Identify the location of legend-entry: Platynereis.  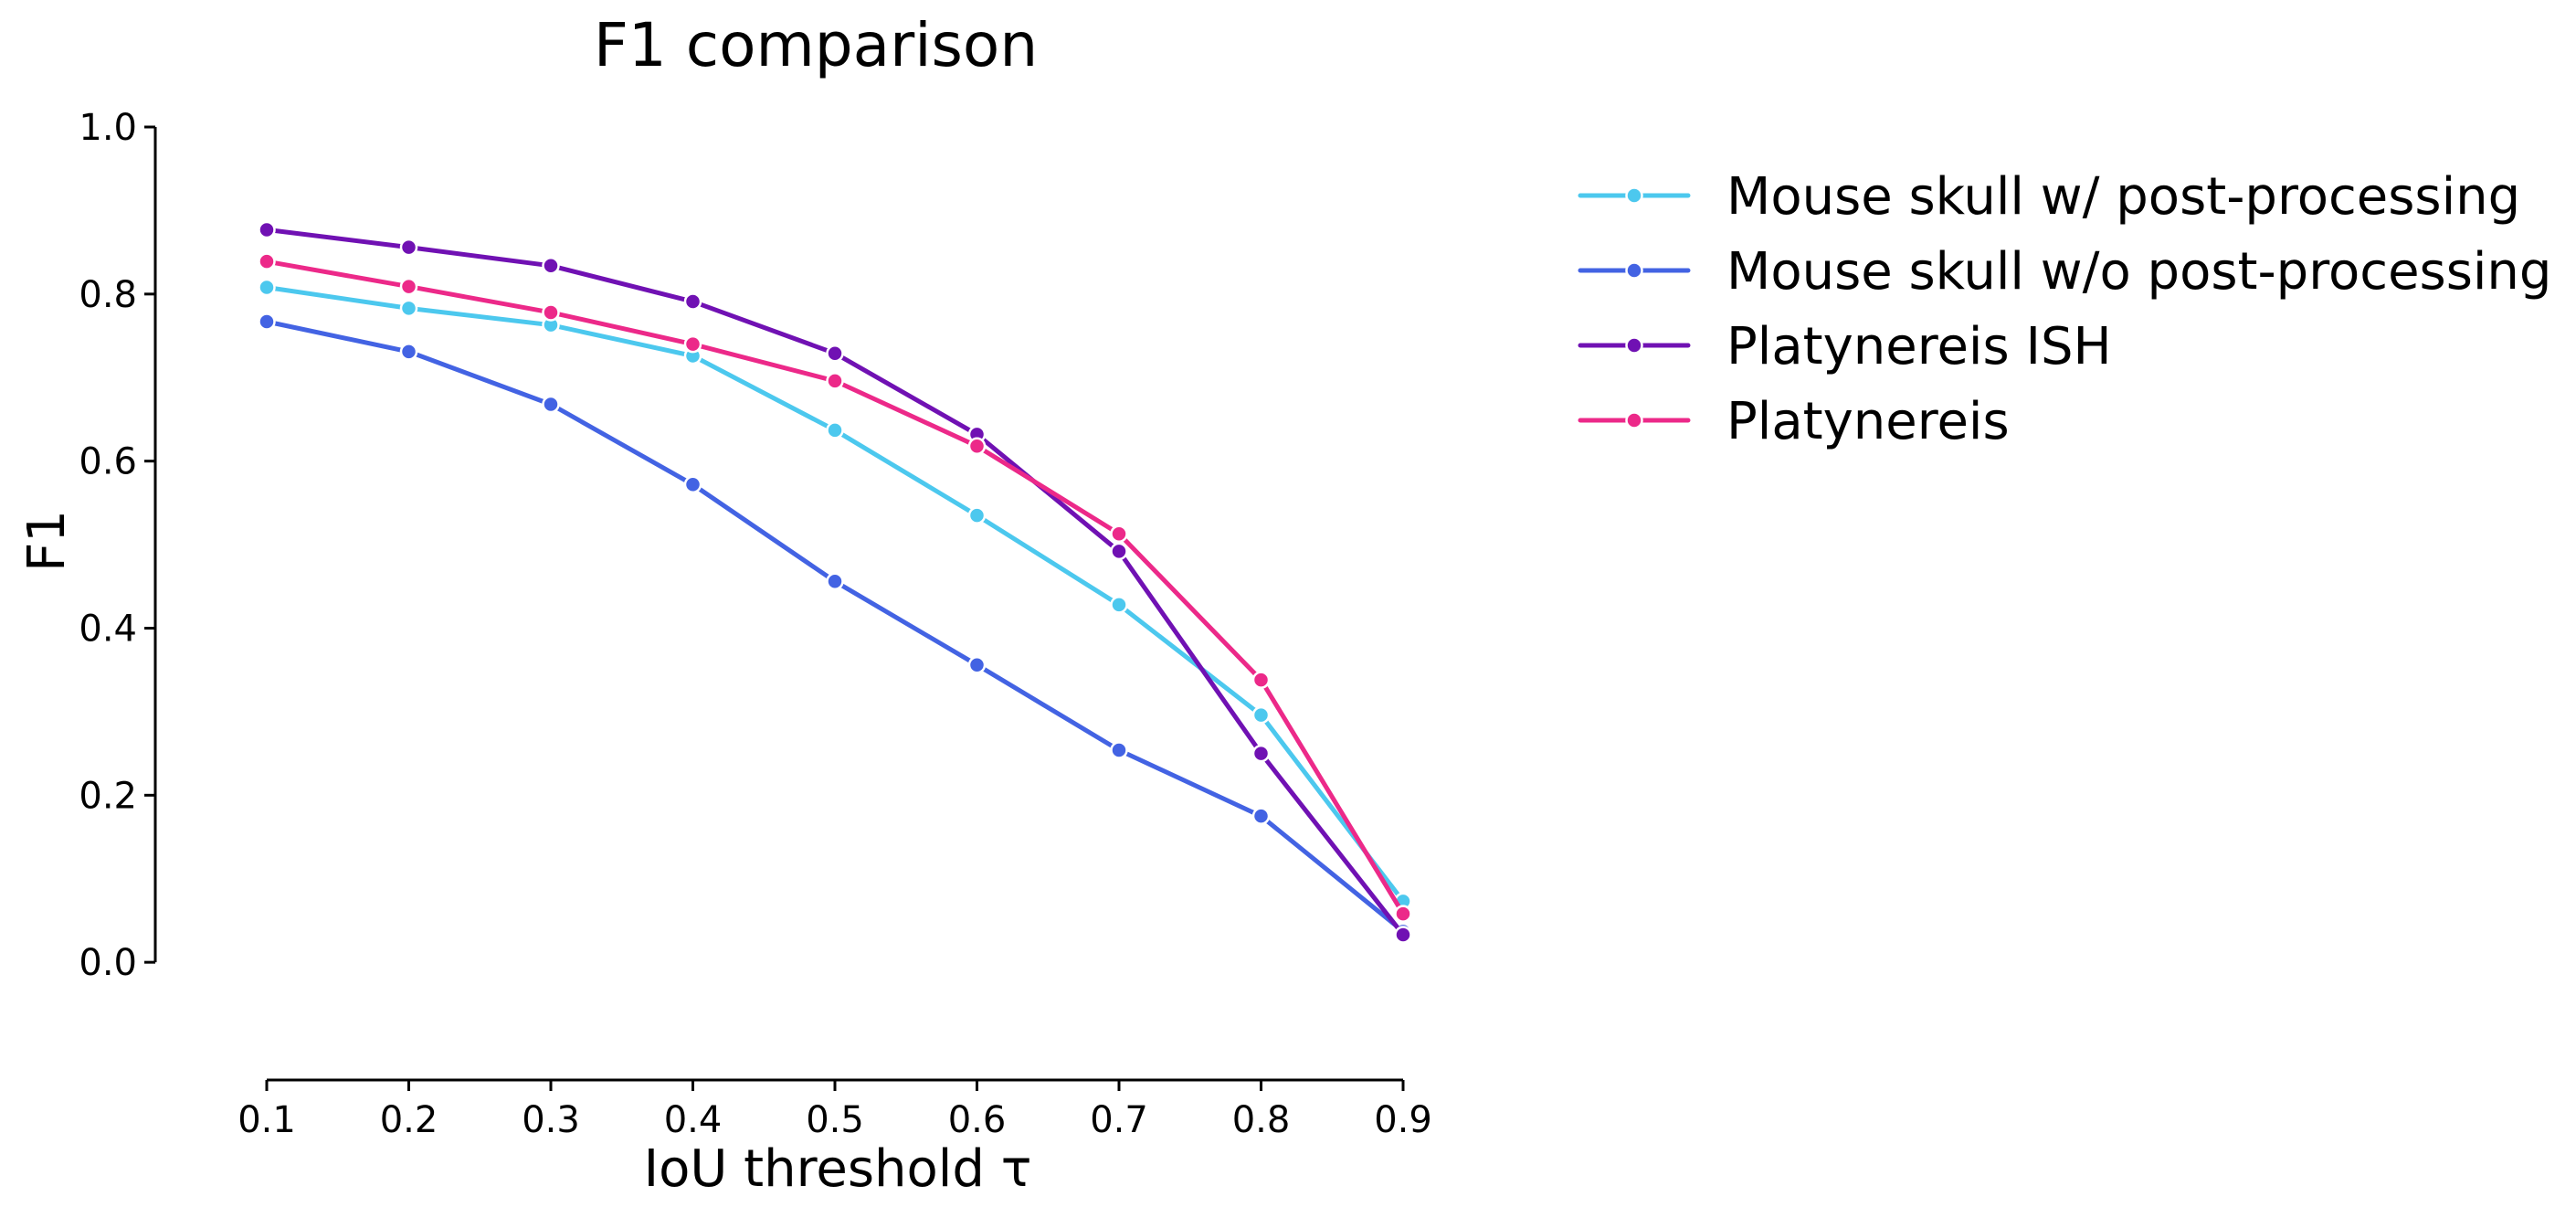
(1794, 421).